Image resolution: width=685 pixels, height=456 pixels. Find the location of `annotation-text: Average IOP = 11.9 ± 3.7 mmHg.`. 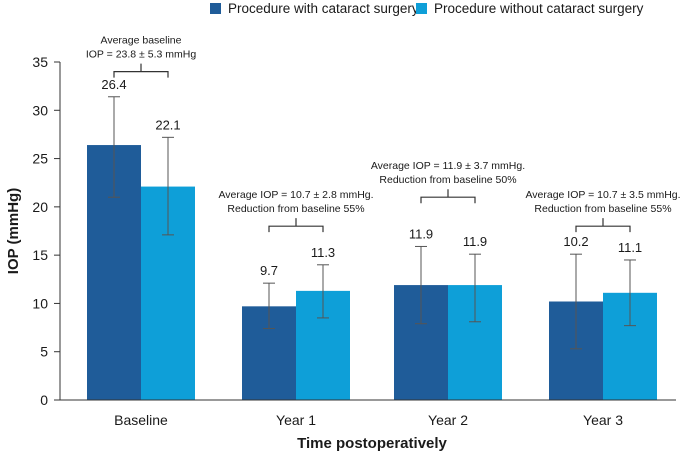

annotation-text: Average IOP = 11.9 ± 3.7 mmHg. is located at coordinates (448, 166).